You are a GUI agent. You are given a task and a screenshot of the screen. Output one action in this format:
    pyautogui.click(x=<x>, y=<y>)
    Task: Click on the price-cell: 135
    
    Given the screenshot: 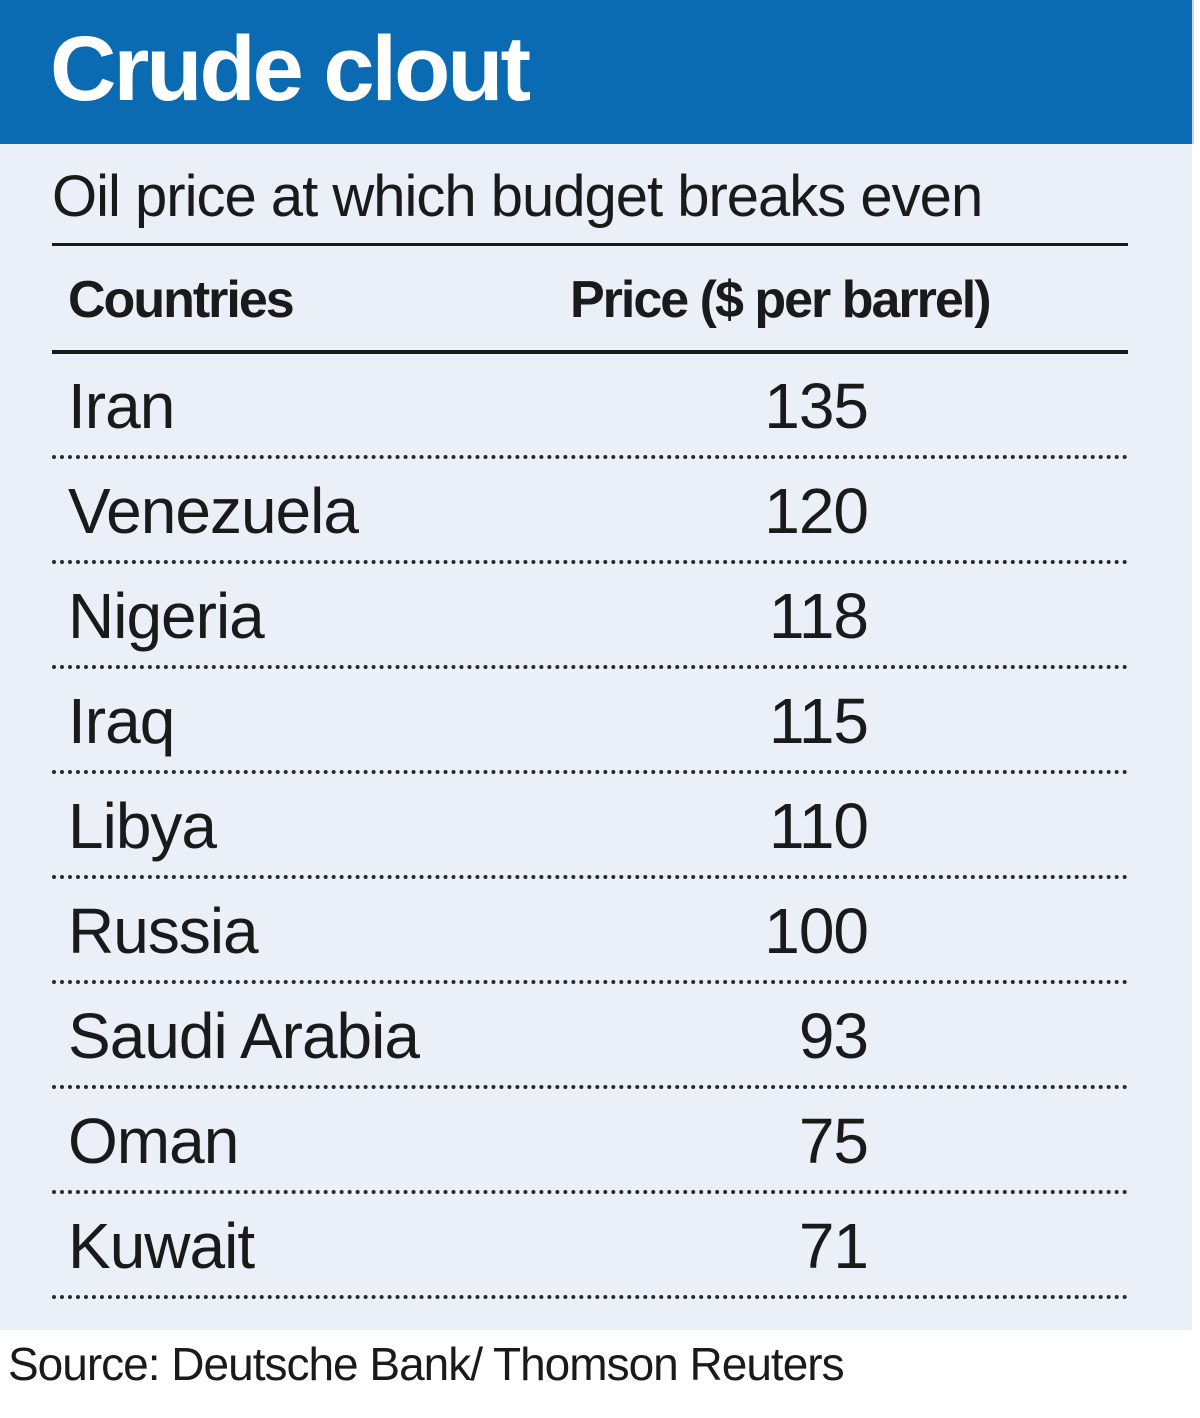 What is the action you would take?
    pyautogui.click(x=816, y=406)
    